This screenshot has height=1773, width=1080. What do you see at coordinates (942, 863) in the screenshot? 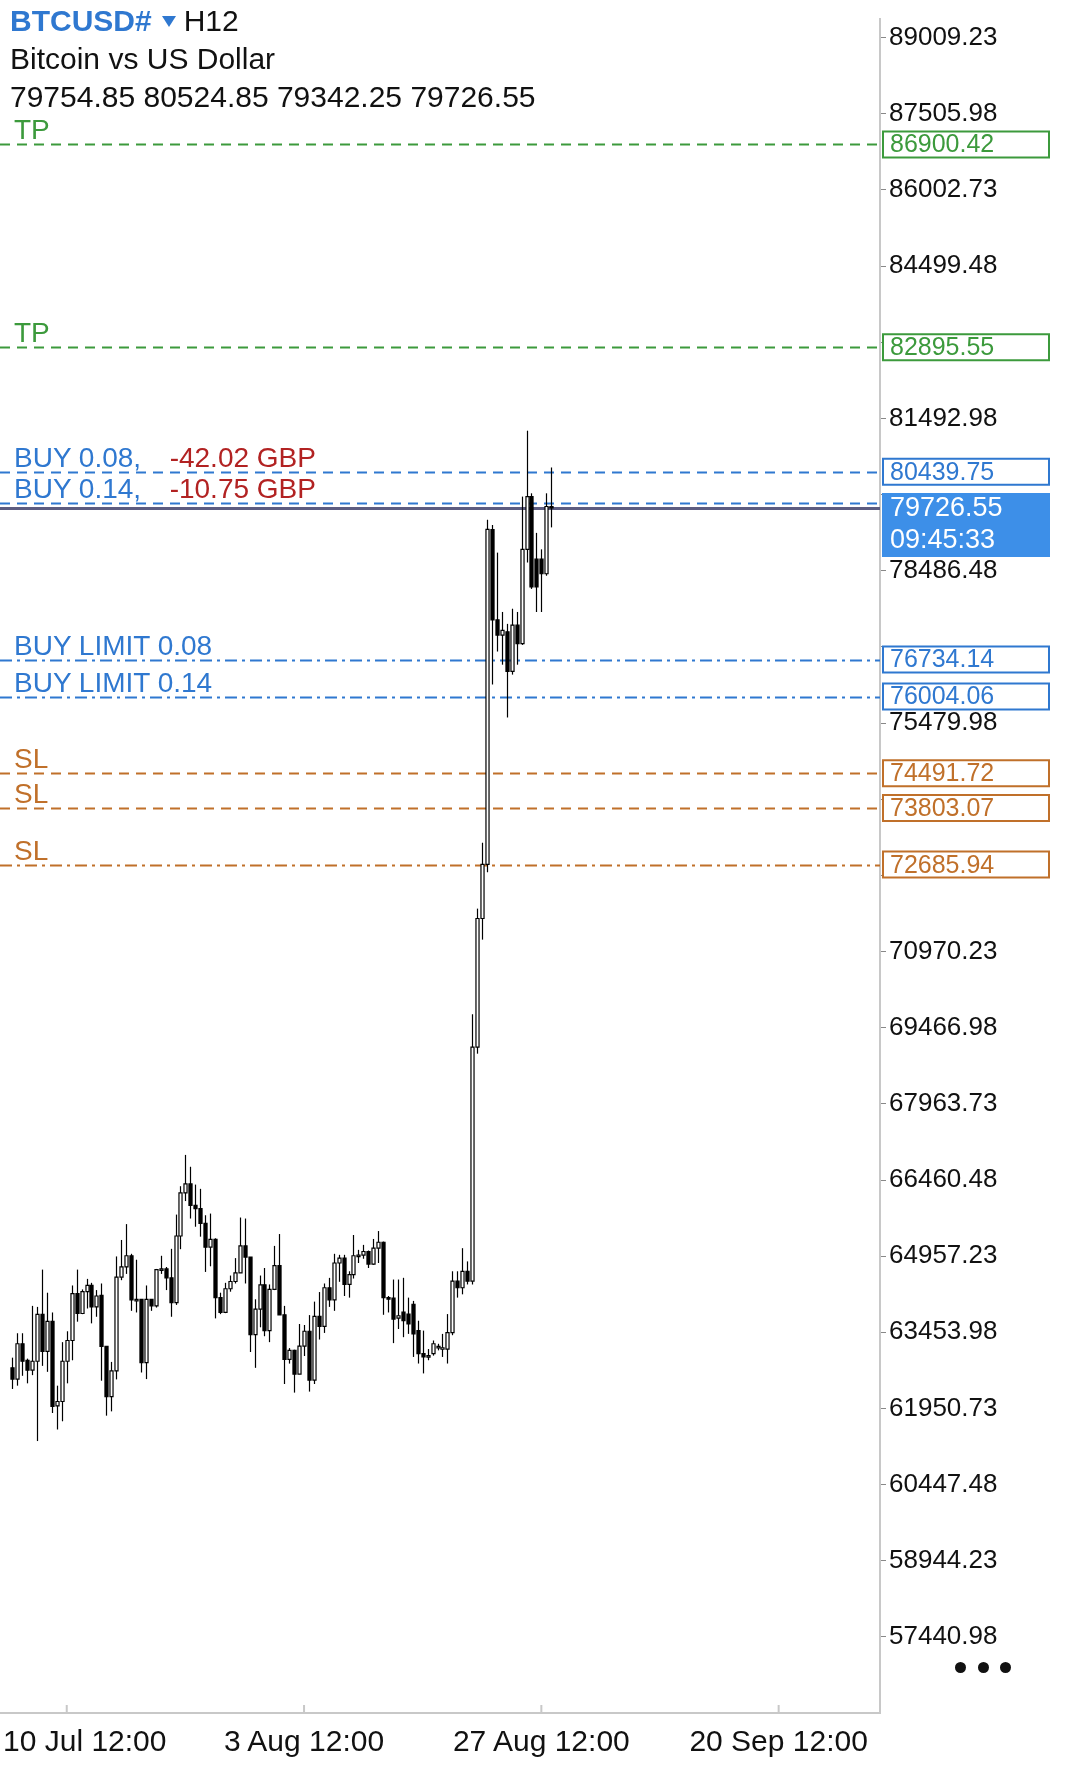
I see `ref-line-label: 72685.94` at bounding box center [942, 863].